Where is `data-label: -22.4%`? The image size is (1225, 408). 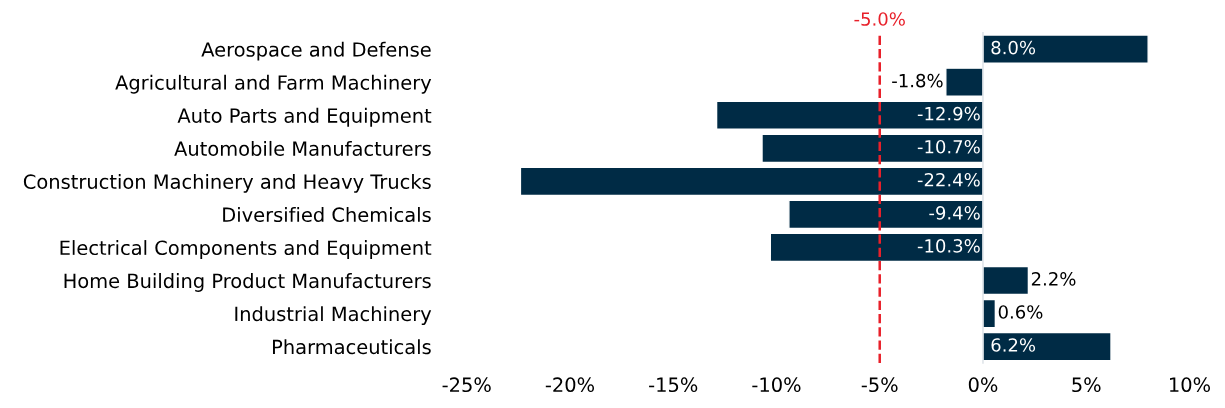
data-label: -22.4% is located at coordinates (948, 179).